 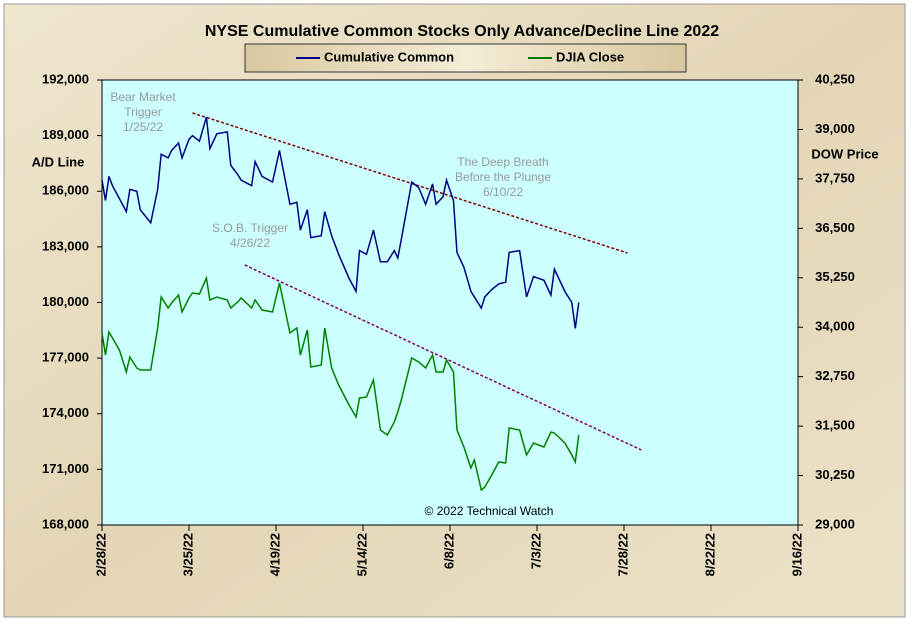 What do you see at coordinates (835, 177) in the screenshot?
I see `y2-tick-label: 37,750` at bounding box center [835, 177].